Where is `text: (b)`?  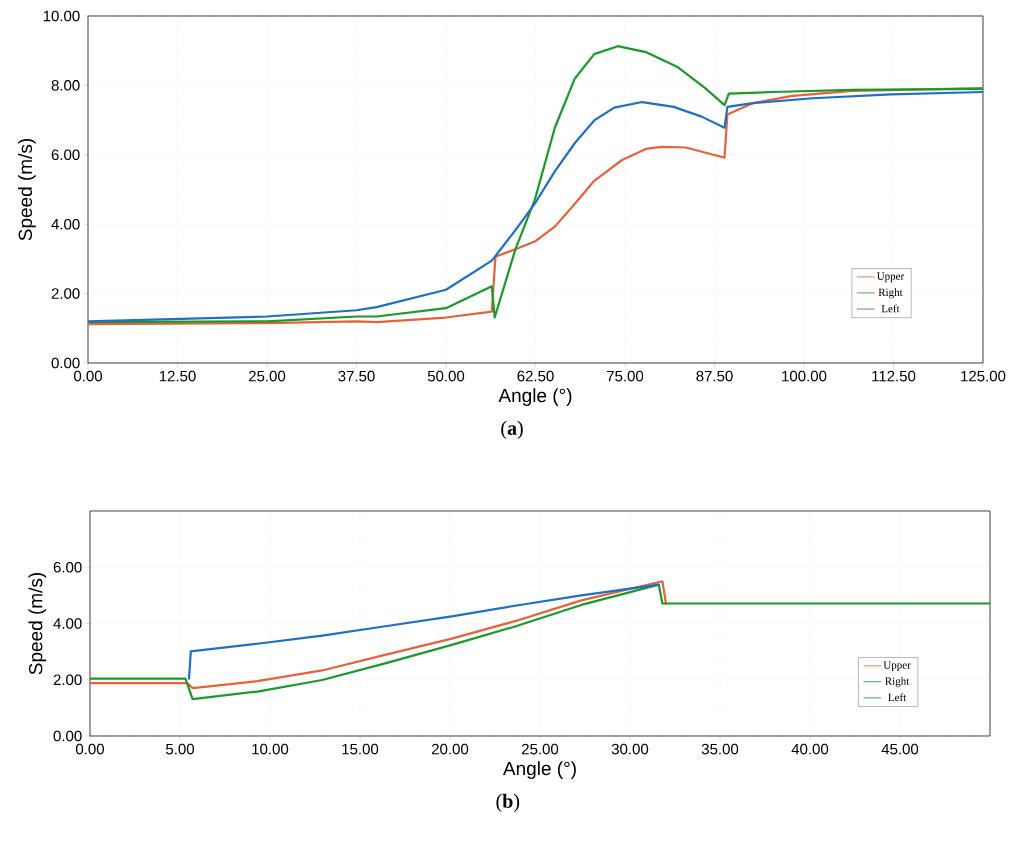
text: (b) is located at coordinates (508, 802).